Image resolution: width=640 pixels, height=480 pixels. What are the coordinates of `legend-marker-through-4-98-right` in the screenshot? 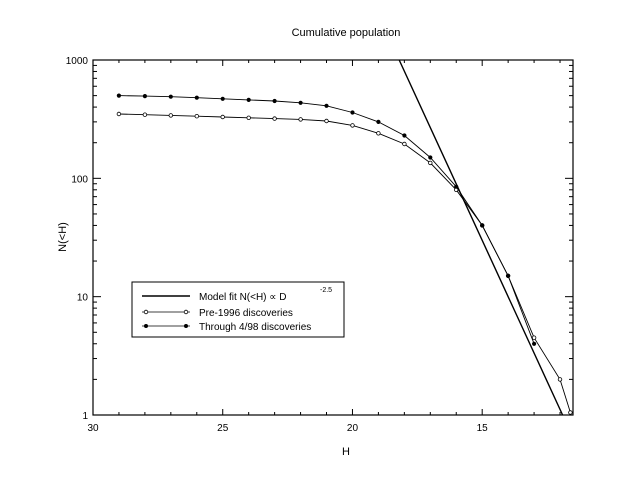 It's located at (186, 326).